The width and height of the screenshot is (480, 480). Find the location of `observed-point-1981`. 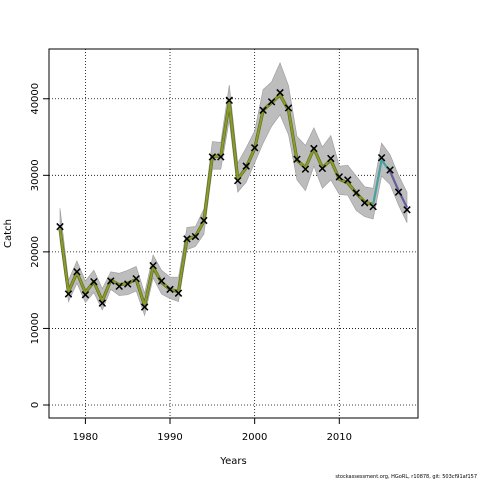

observed-point-1981 is located at coordinates (94, 281).